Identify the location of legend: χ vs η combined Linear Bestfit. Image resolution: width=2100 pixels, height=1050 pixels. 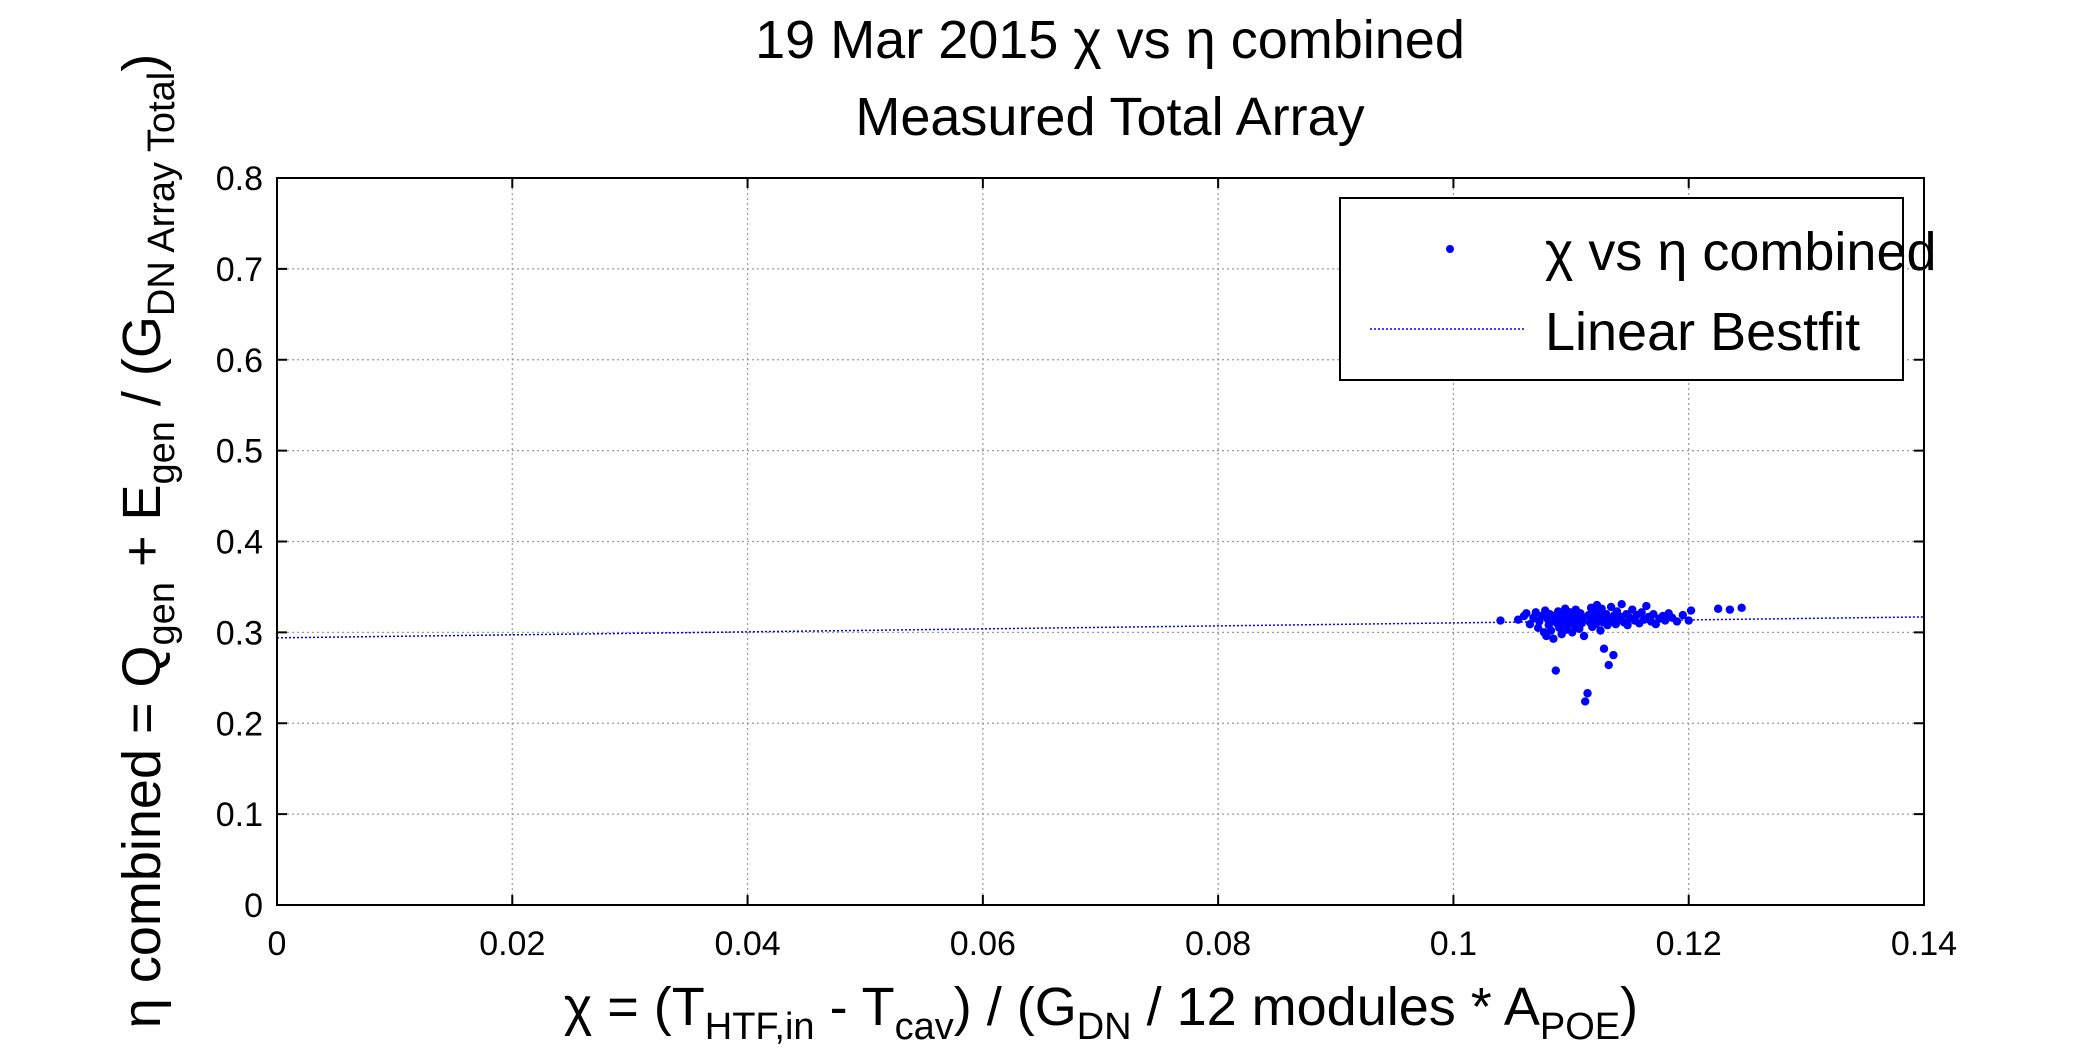
(1638, 289).